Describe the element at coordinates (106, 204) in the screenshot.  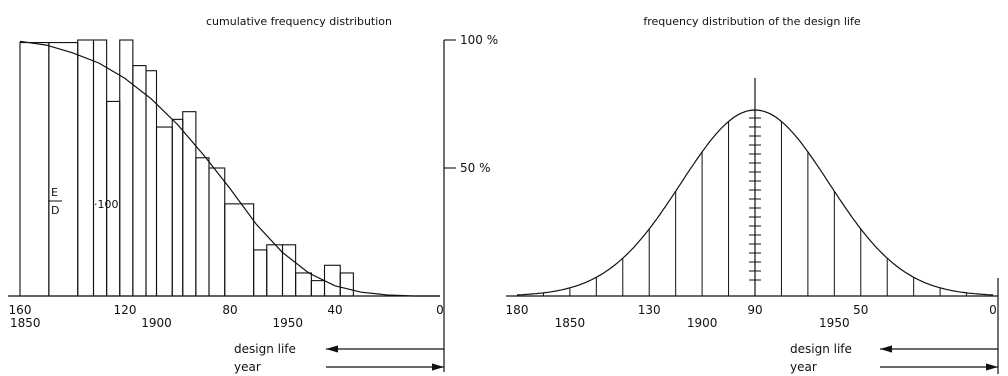
I see `fraction-factor: ·100` at that location.